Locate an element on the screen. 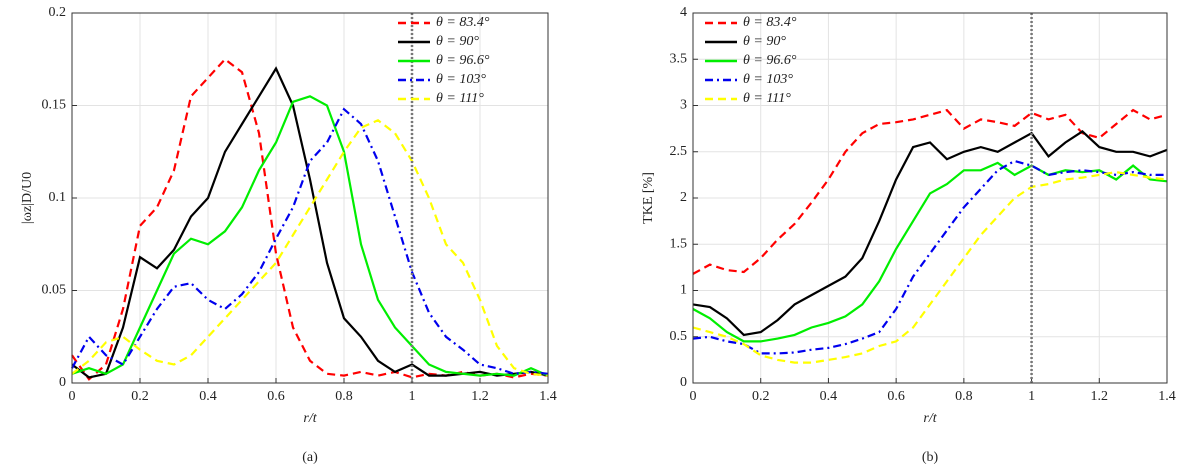 The height and width of the screenshot is (474, 1183). y-tick-label: 3 is located at coordinates (683, 105).